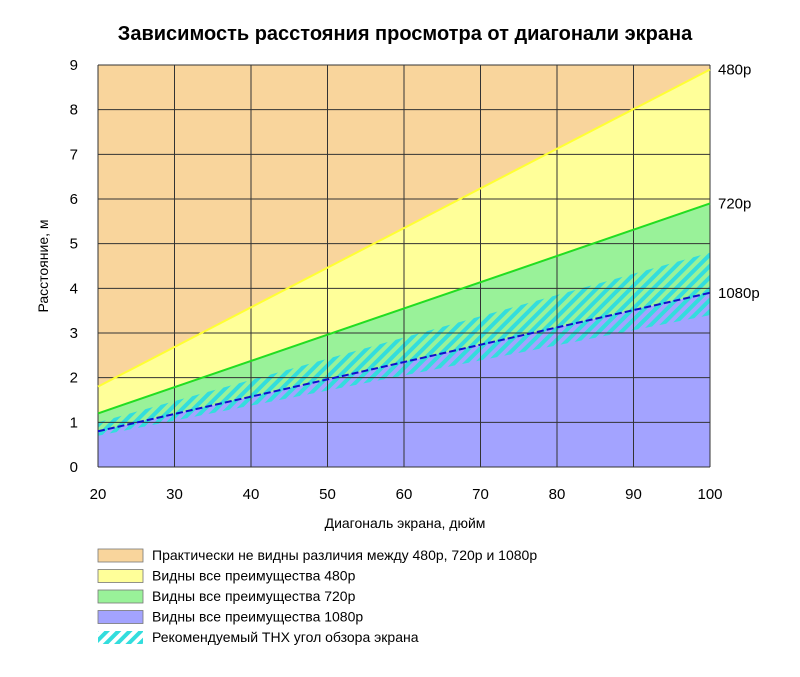 The width and height of the screenshot is (800, 677). I want to click on y-tick-label: 2, so click(74, 378).